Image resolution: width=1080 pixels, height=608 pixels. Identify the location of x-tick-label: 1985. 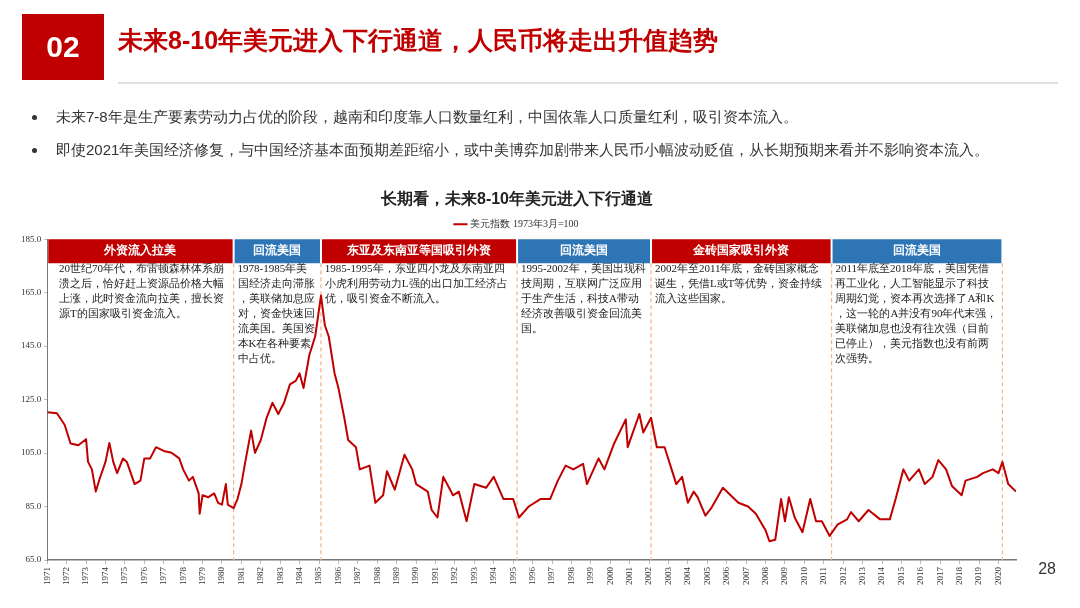
(318, 575).